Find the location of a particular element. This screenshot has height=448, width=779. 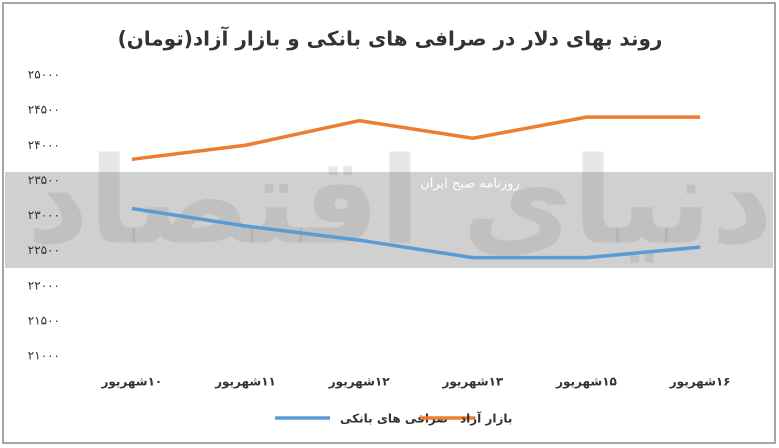

y-tick-label: ۲۱۵۰۰ is located at coordinates (44, 320).